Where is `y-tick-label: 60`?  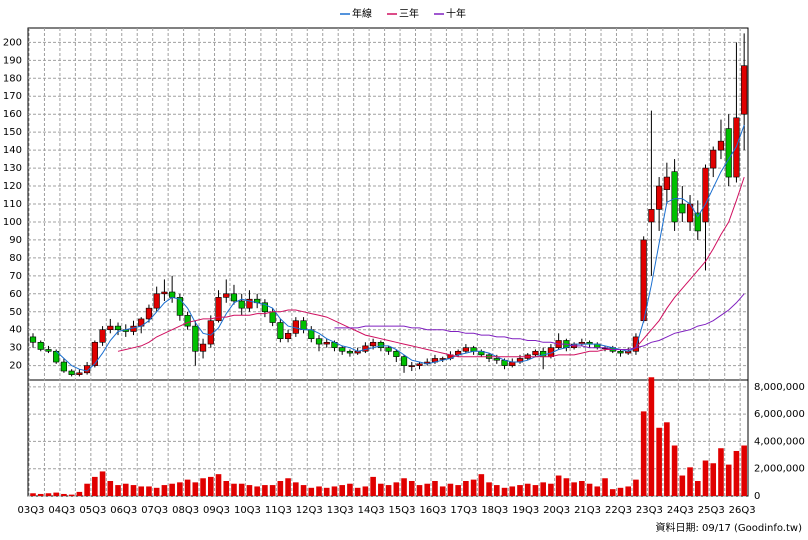 y-tick-label: 60 is located at coordinates (15, 294).